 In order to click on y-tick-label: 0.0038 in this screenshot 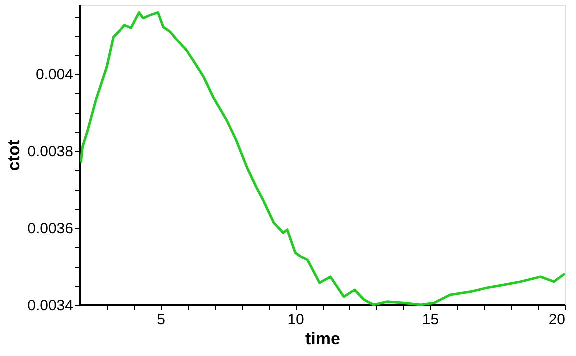, I will do `click(51, 152)`.